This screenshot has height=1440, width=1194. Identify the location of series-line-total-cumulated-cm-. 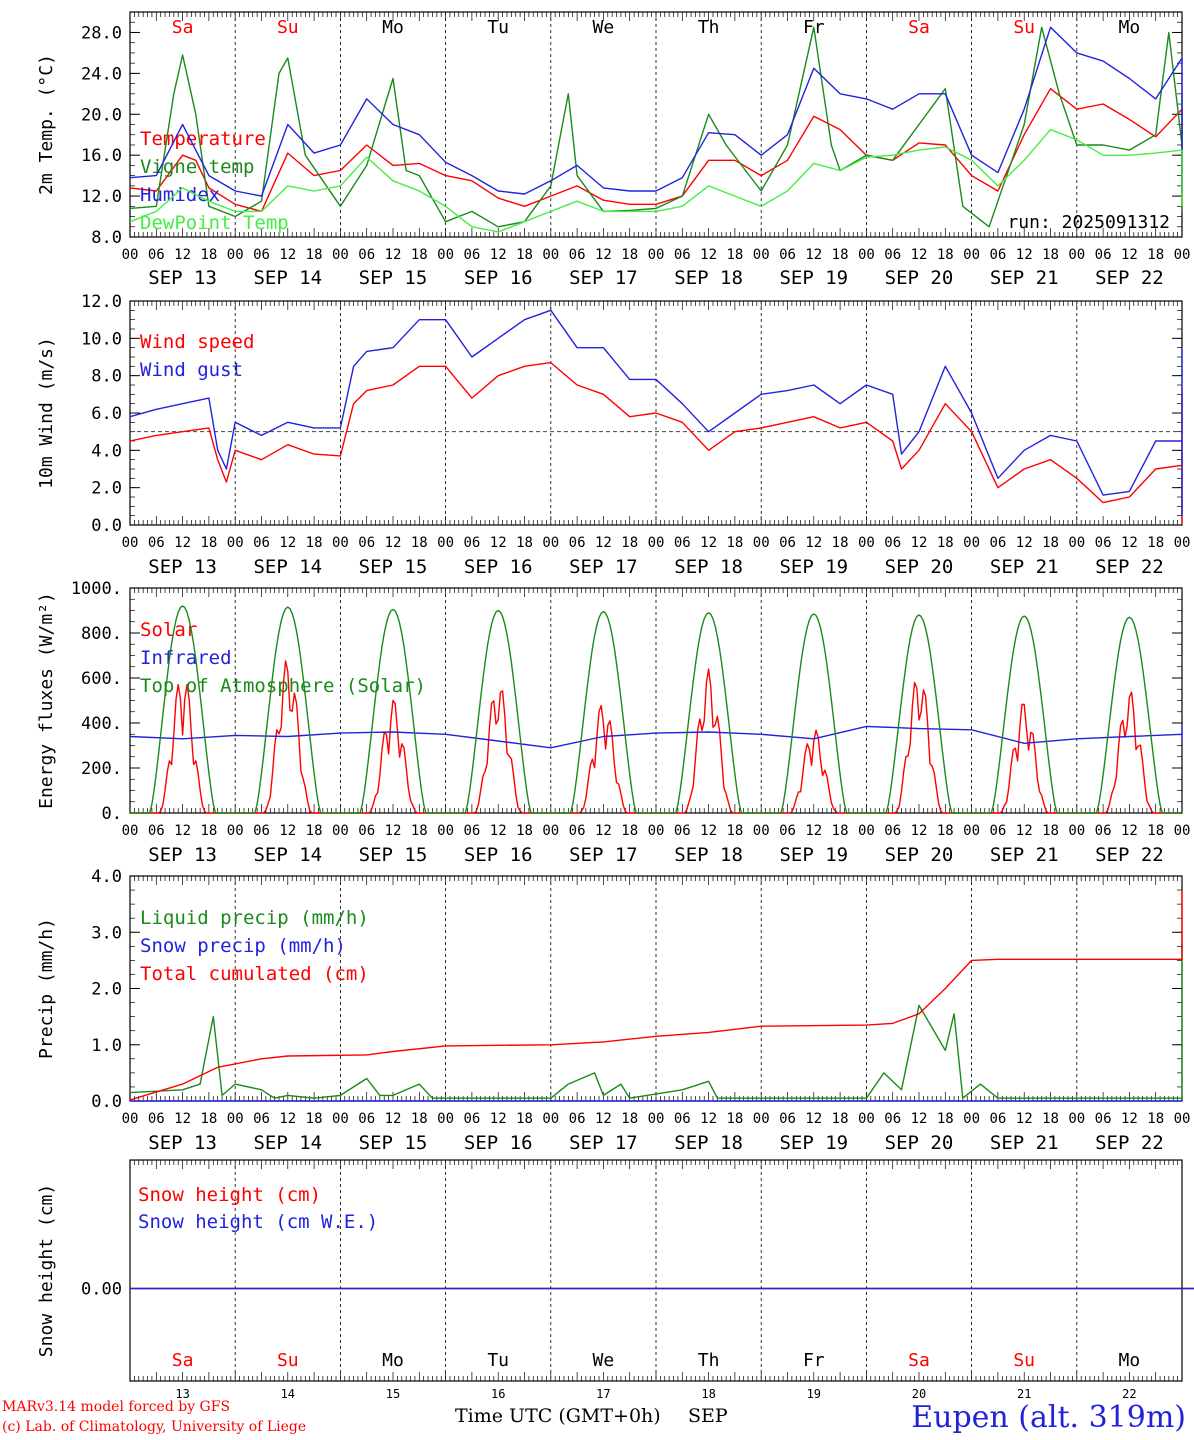
(656, 995).